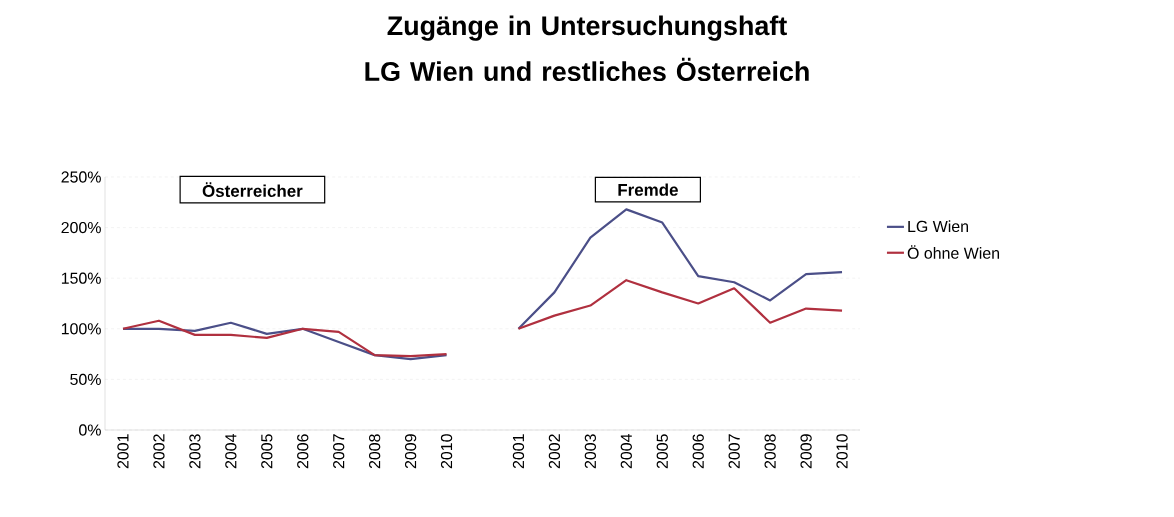 The width and height of the screenshot is (1174, 517). Describe the element at coordinates (81, 227) in the screenshot. I see `y-tick-label: 200%` at that location.